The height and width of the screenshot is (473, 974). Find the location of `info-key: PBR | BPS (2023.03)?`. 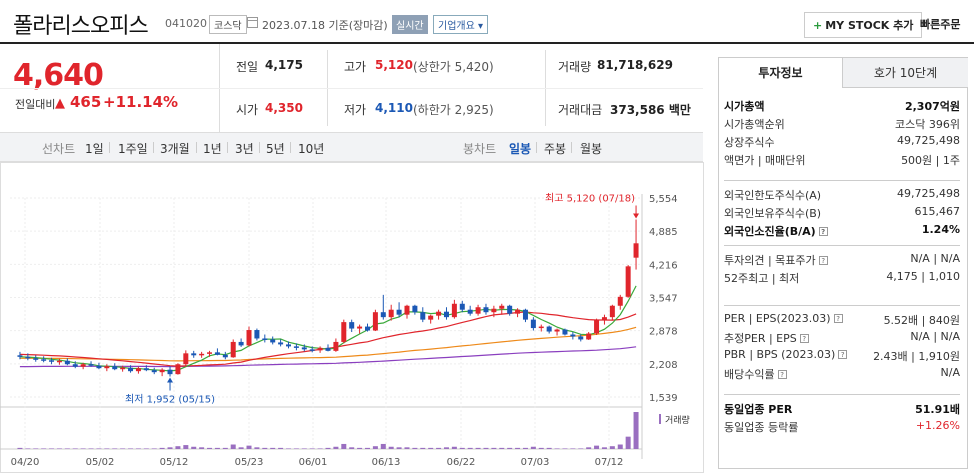

info-key: PBR | BPS (2023.03)? is located at coordinates (786, 354).